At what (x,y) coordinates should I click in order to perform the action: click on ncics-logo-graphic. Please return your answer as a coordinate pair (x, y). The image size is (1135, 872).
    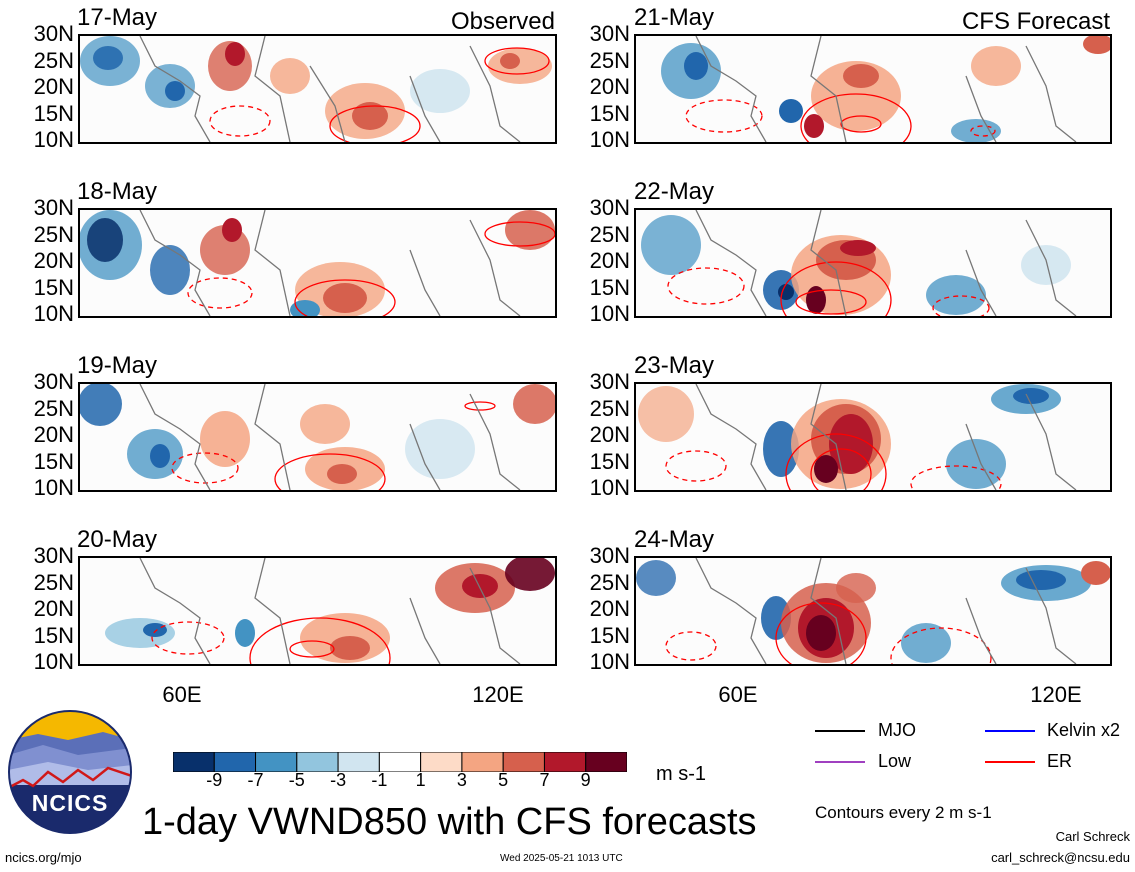
    Looking at the image, I should click on (70, 772).